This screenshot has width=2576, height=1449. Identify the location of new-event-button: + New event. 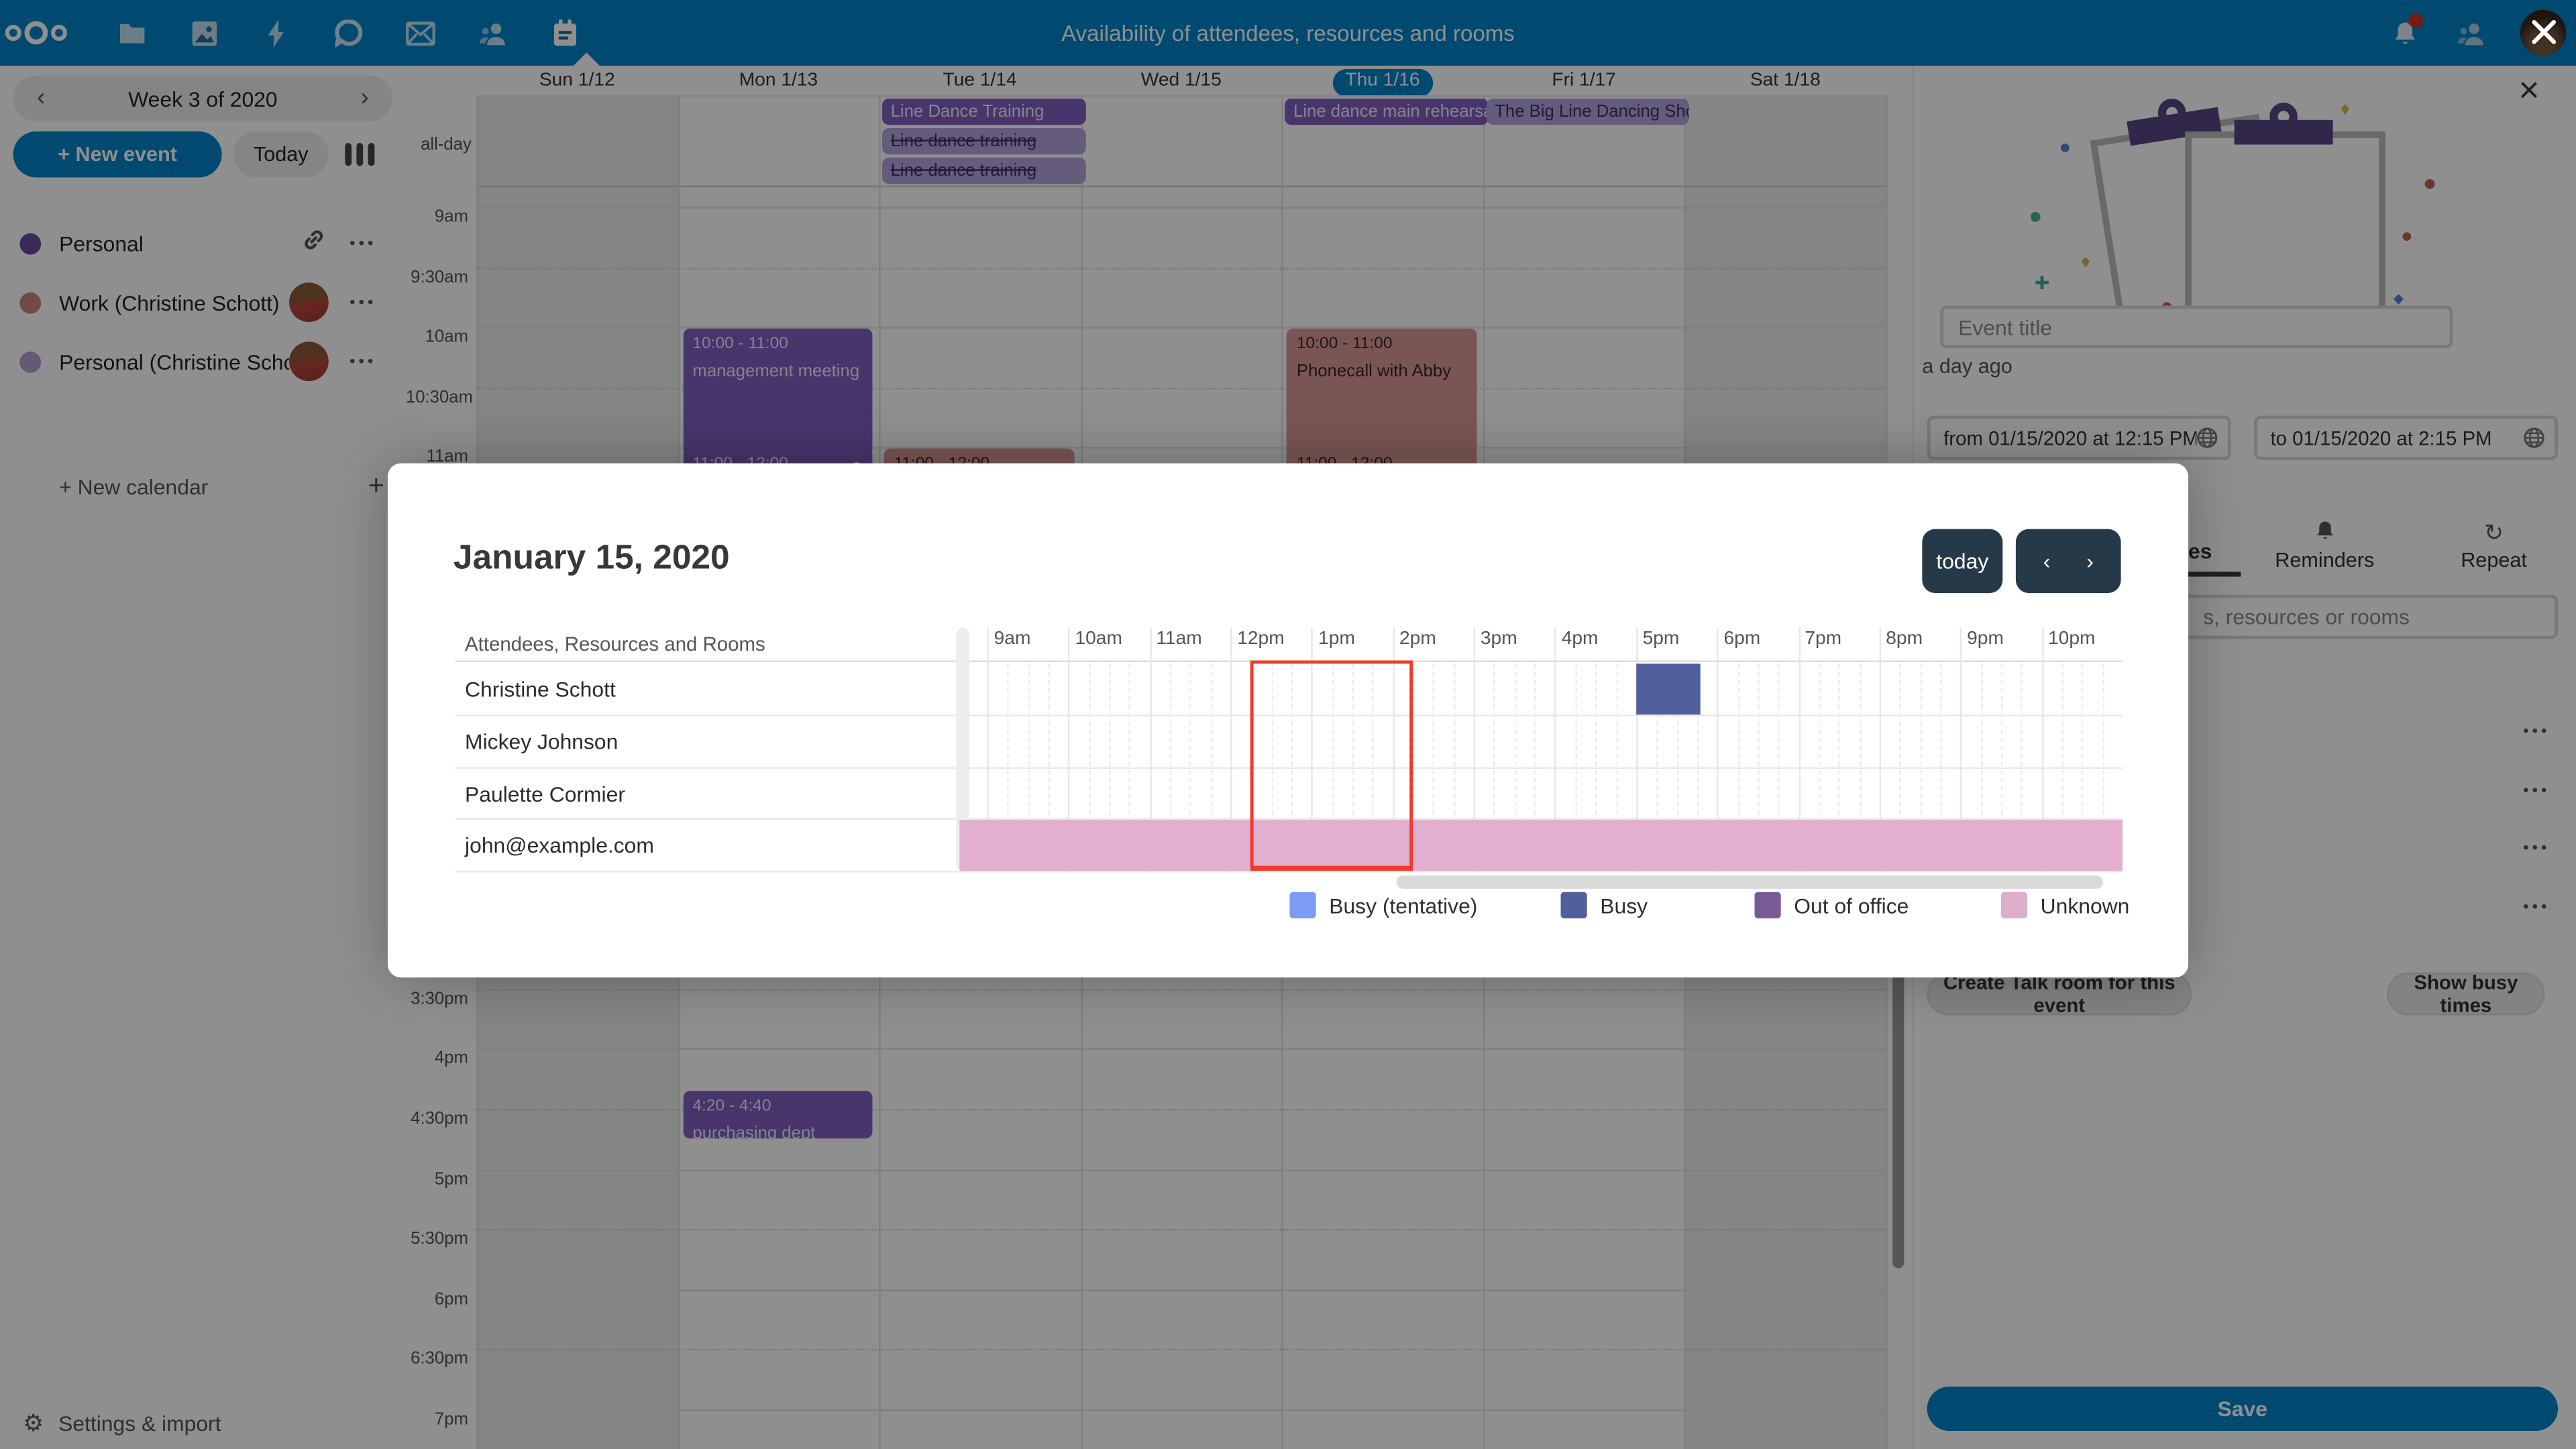
(117, 154).